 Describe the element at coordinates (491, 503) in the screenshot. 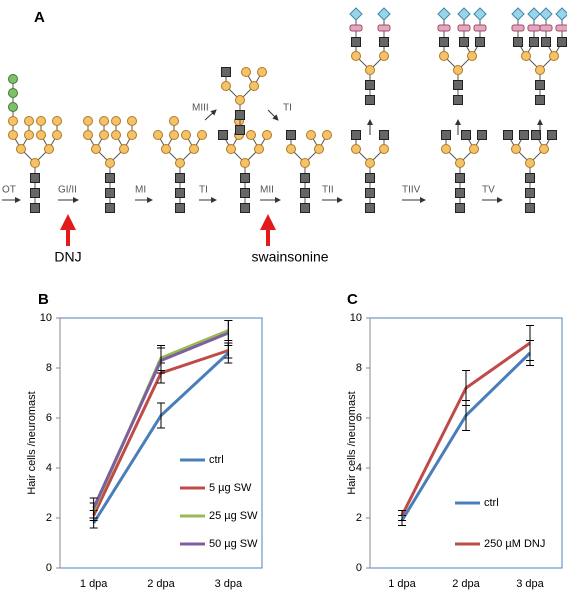

I see `legend-label: ctrl` at that location.